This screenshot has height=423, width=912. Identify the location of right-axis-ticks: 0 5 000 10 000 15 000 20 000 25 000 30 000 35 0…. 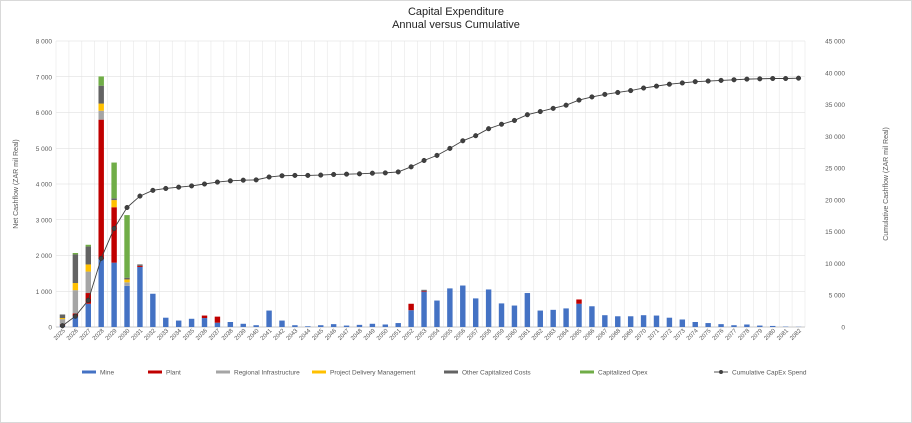
(835, 185).